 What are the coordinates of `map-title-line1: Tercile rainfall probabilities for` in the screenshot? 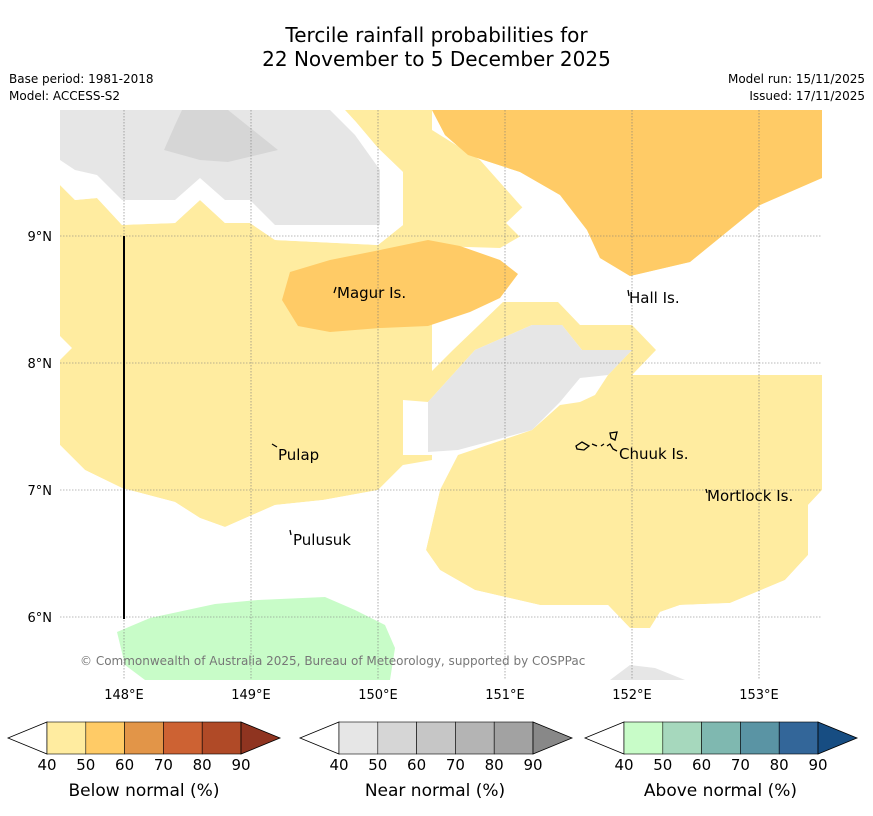 It's located at (436, 35).